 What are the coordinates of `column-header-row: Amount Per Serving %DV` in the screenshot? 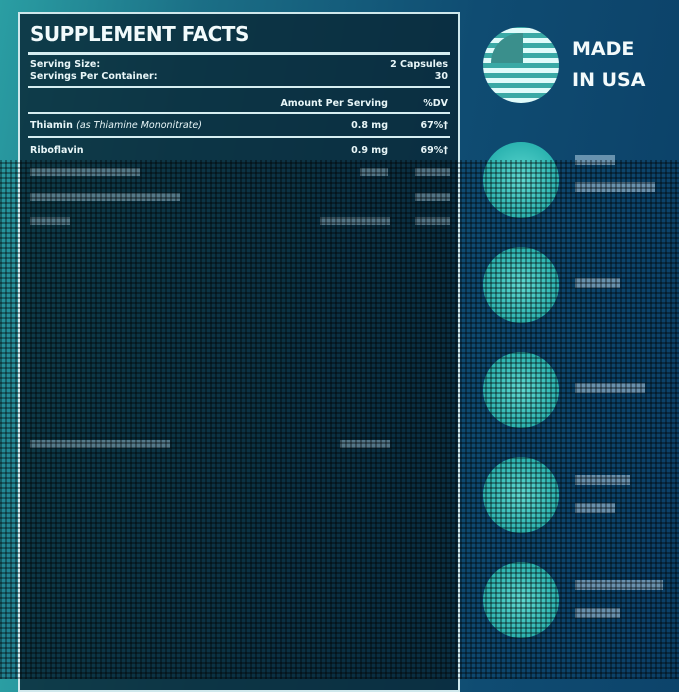 It's located at (364, 103).